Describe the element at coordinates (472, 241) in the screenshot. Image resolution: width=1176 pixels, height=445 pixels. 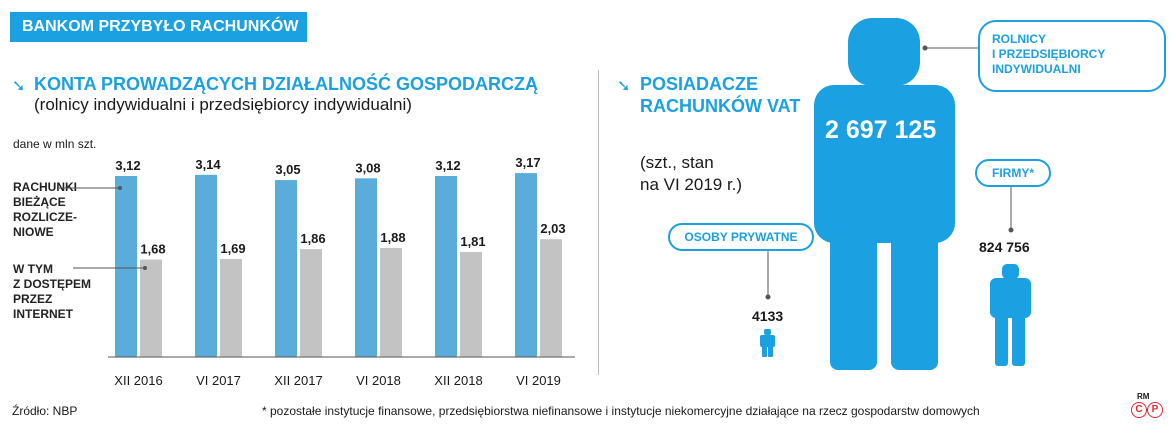
I see `data-label-internet-4: 1,81` at that location.